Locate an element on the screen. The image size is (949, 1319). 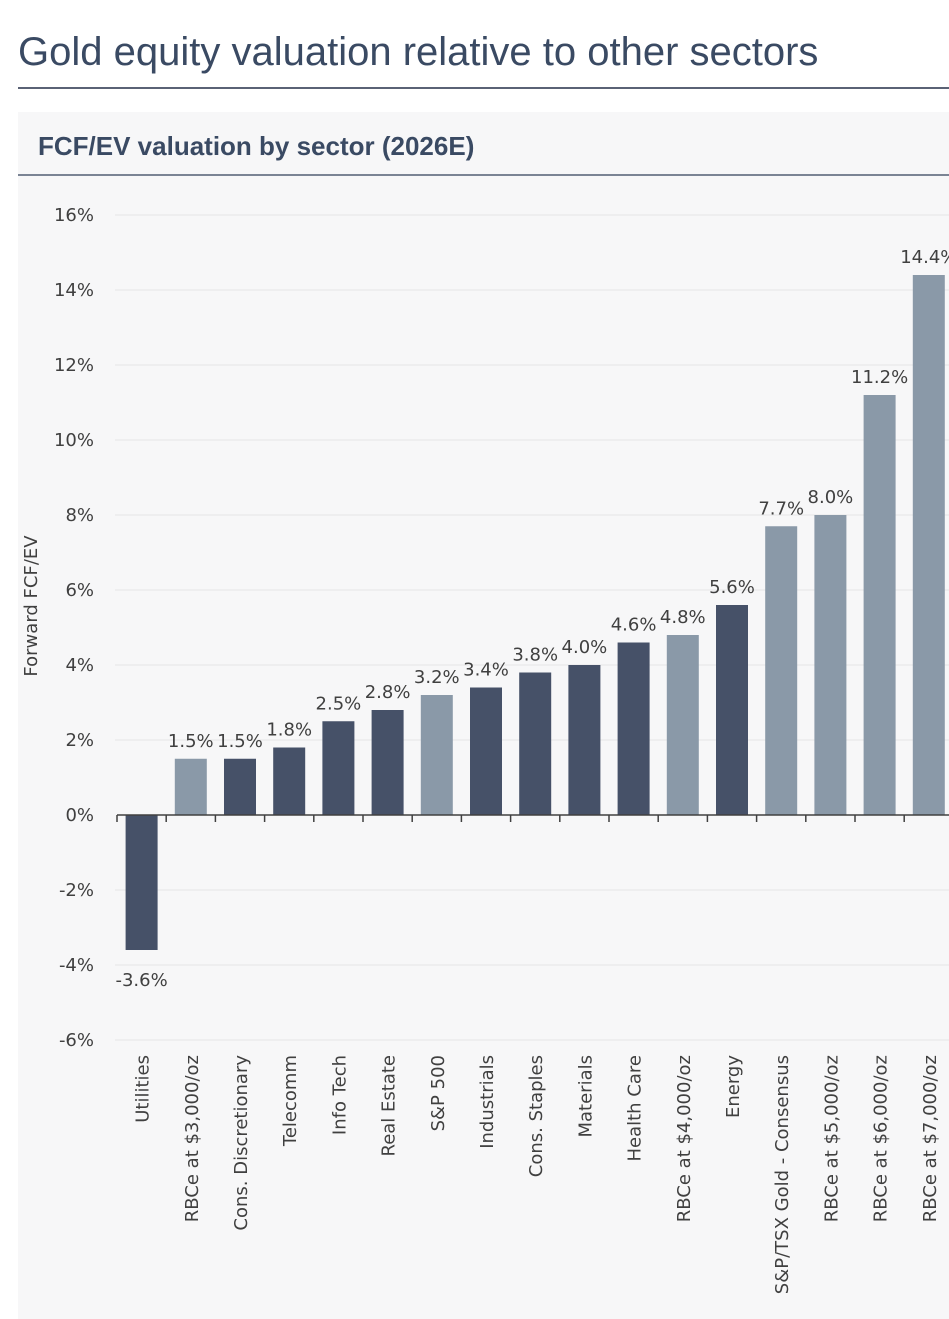
category-label: S&P 500 is located at coordinates (438, 1093).